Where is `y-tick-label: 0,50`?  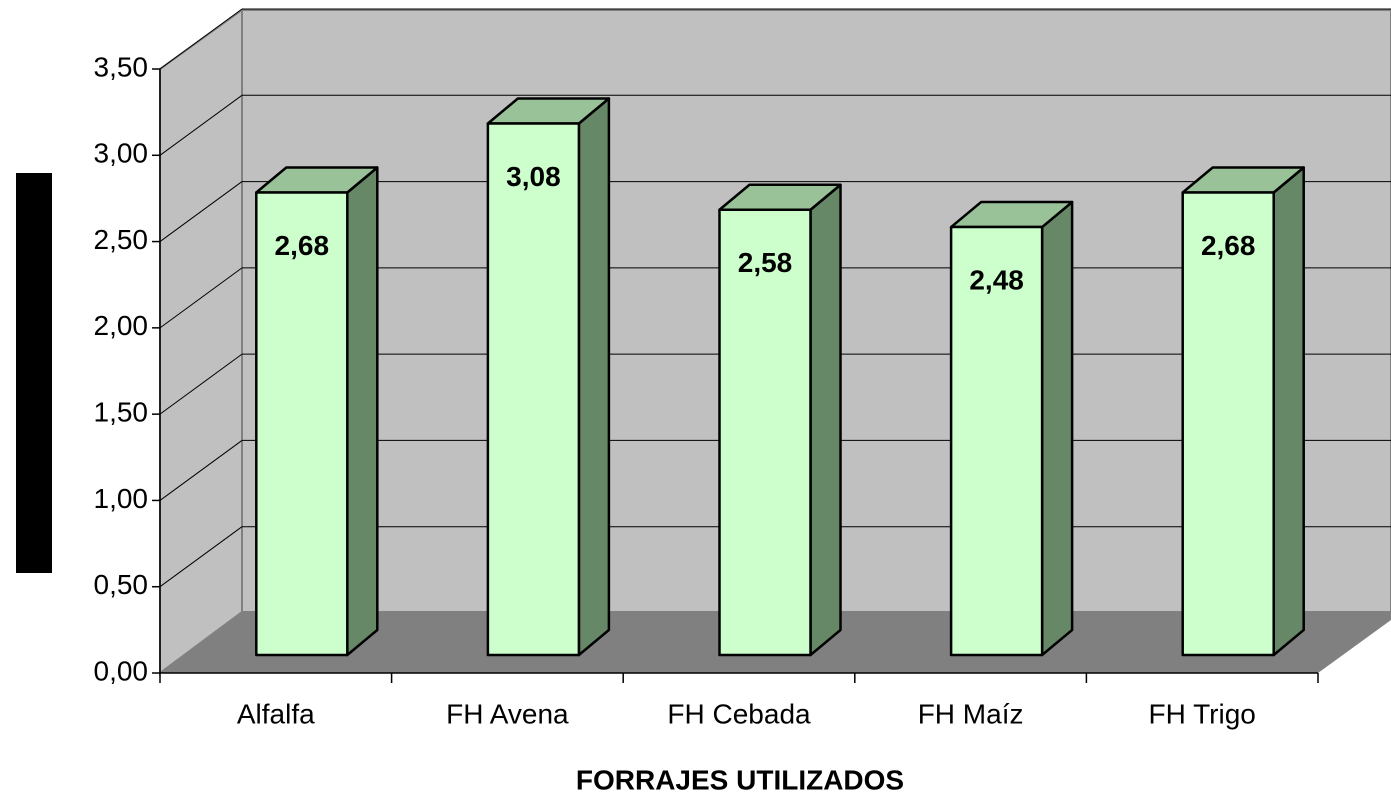
y-tick-label: 0,50 is located at coordinates (121, 584).